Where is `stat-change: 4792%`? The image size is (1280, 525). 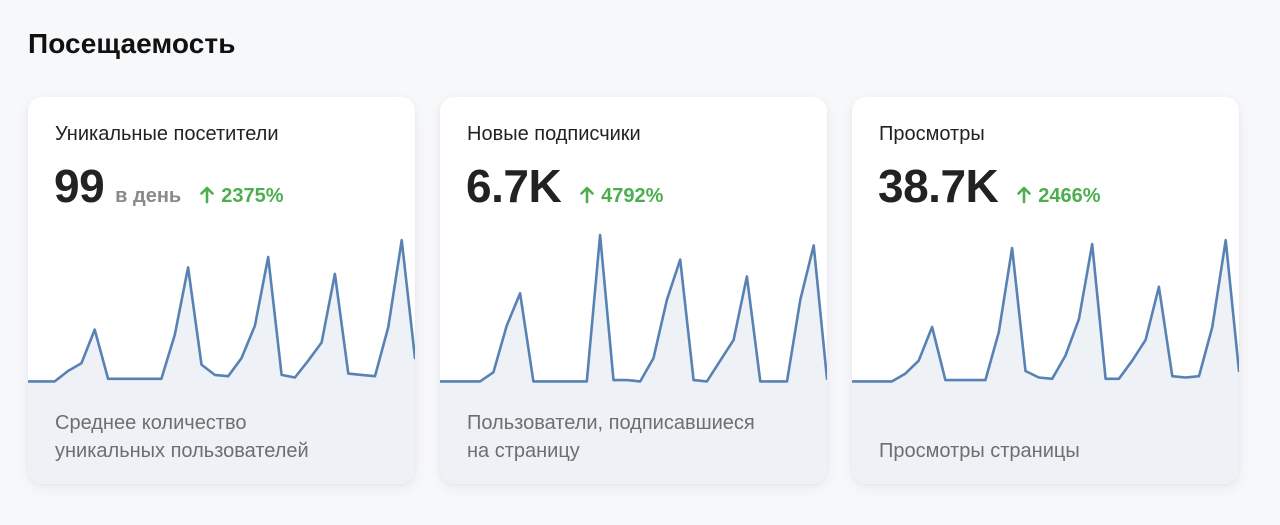
stat-change: 4792% is located at coordinates (621, 196).